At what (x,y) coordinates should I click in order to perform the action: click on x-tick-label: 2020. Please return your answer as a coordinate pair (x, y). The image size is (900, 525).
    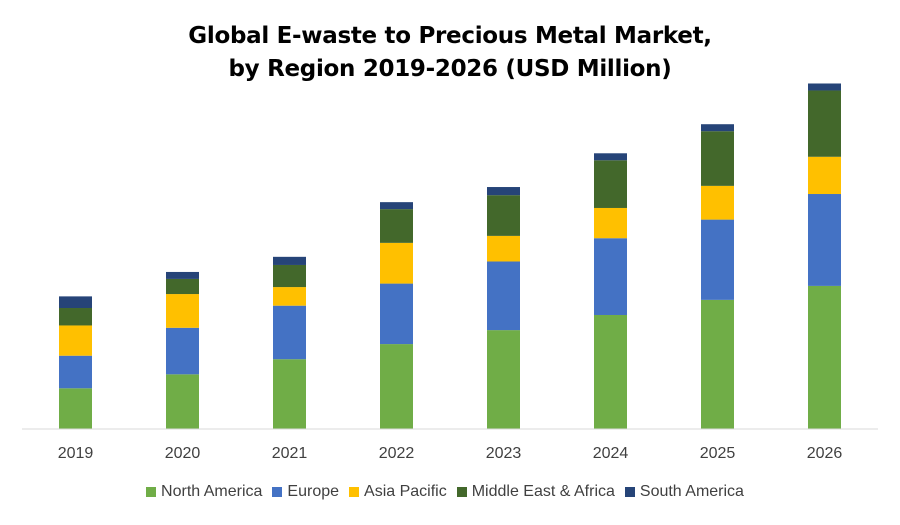
    Looking at the image, I should click on (183, 453).